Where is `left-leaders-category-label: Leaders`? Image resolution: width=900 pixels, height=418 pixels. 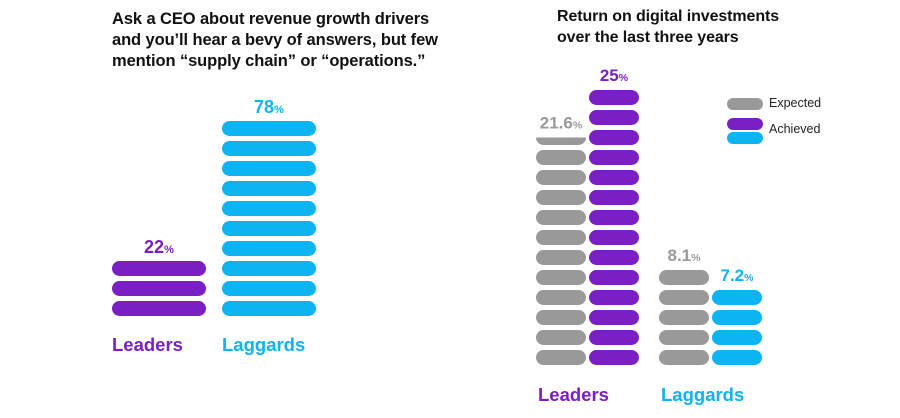
left-leaders-category-label: Leaders is located at coordinates (147, 344).